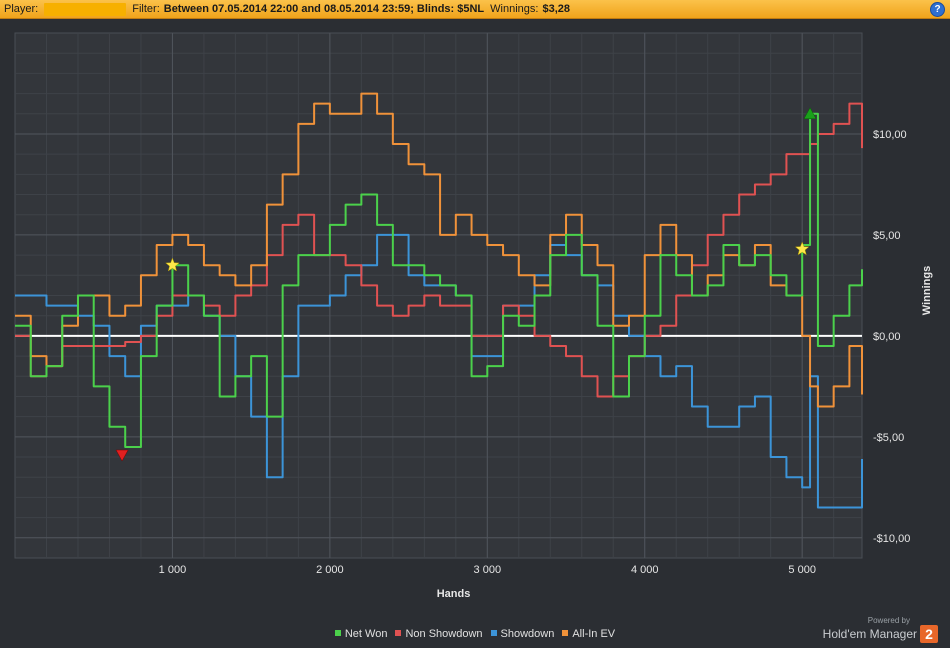 Image resolution: width=950 pixels, height=648 pixels. What do you see at coordinates (556, 9) in the screenshot?
I see `winnings-value: $3,28` at bounding box center [556, 9].